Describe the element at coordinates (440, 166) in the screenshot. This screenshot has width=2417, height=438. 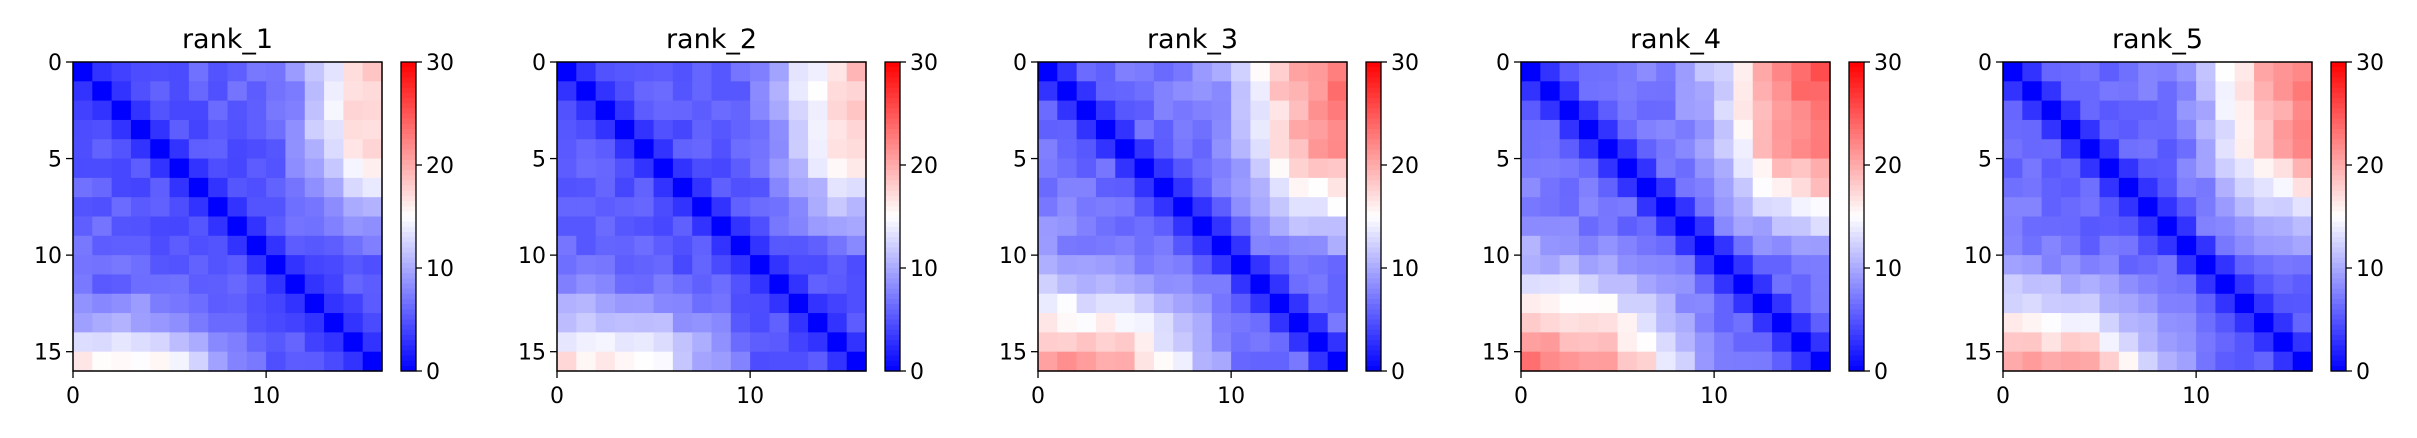
I see `colorbar-tick-label: 20` at that location.